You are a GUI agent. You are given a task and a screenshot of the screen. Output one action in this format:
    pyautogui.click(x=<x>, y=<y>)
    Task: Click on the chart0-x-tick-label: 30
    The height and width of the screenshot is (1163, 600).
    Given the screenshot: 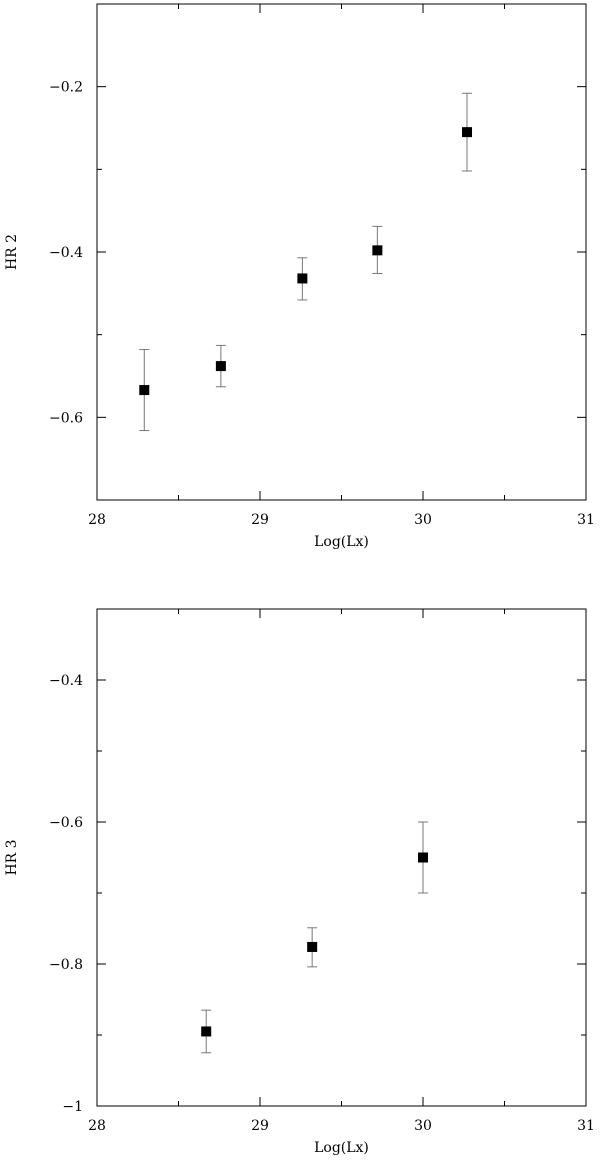 What is the action you would take?
    pyautogui.click(x=423, y=520)
    